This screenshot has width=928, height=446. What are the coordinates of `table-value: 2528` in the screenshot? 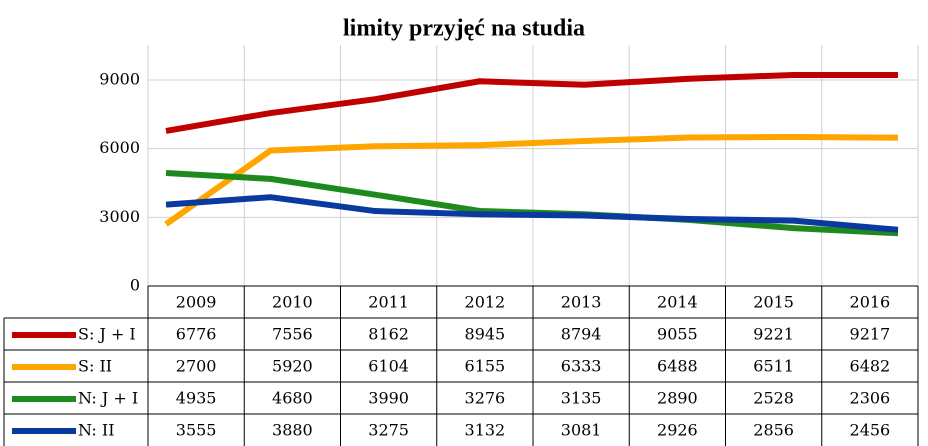 It's located at (773, 398).